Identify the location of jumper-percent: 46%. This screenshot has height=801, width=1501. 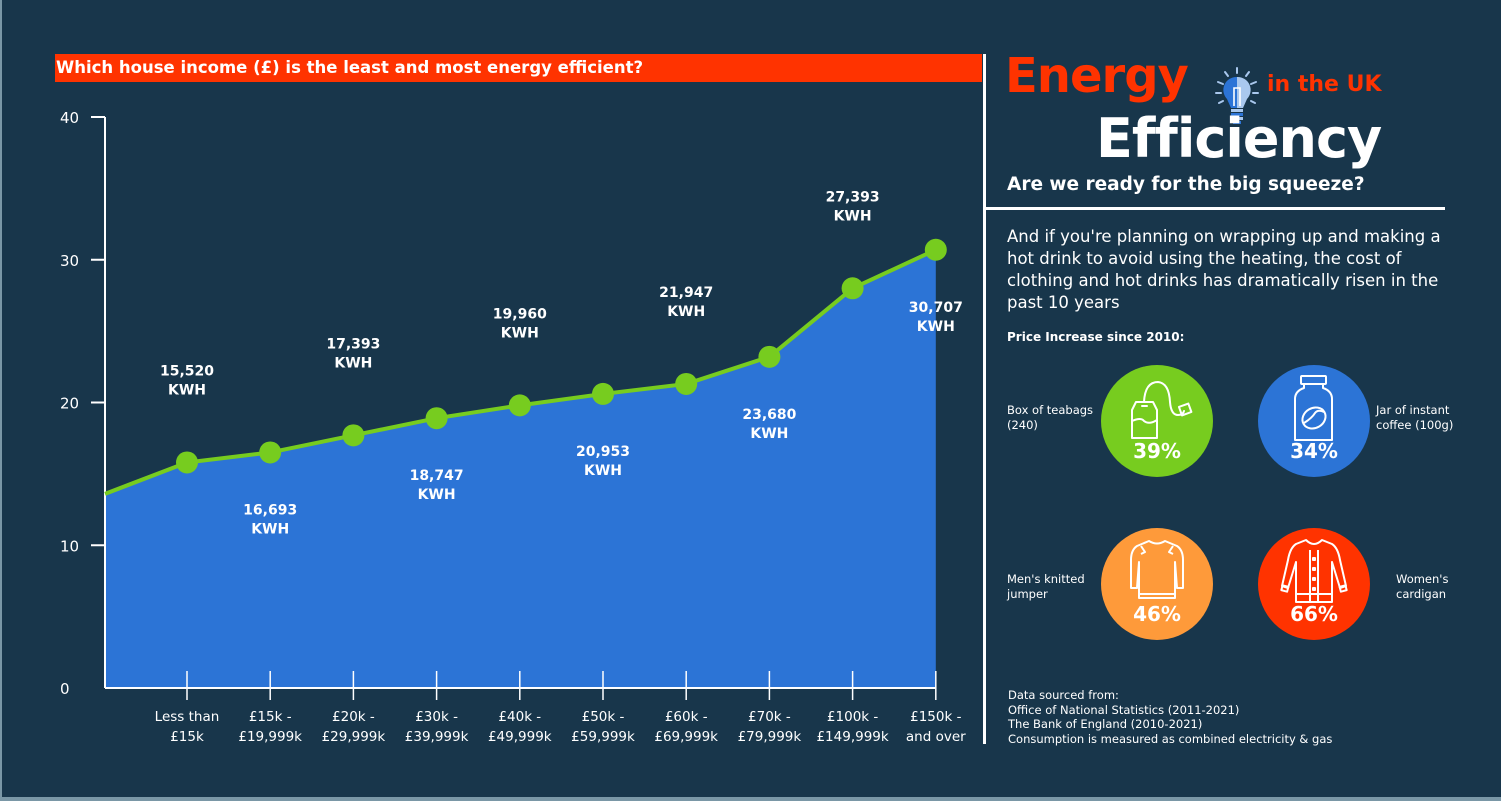
(1157, 614).